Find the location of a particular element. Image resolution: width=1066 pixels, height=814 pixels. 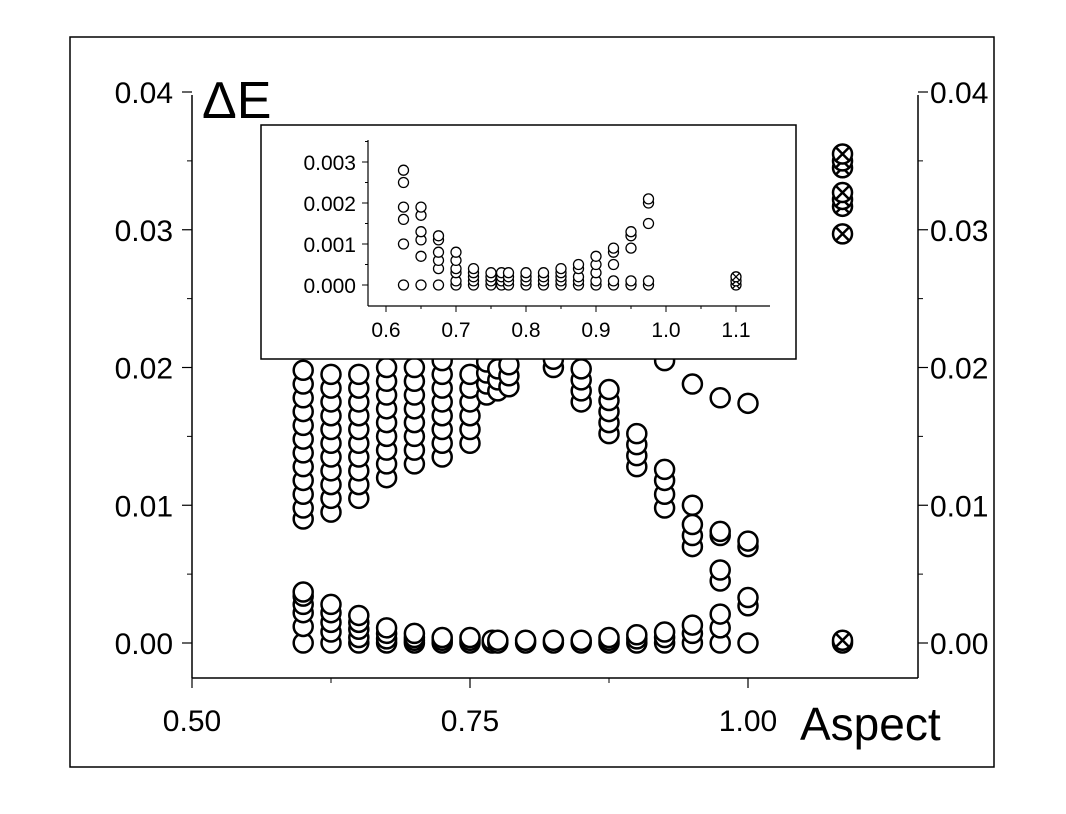

main-y-axis-label: ΔE is located at coordinates (236, 101).